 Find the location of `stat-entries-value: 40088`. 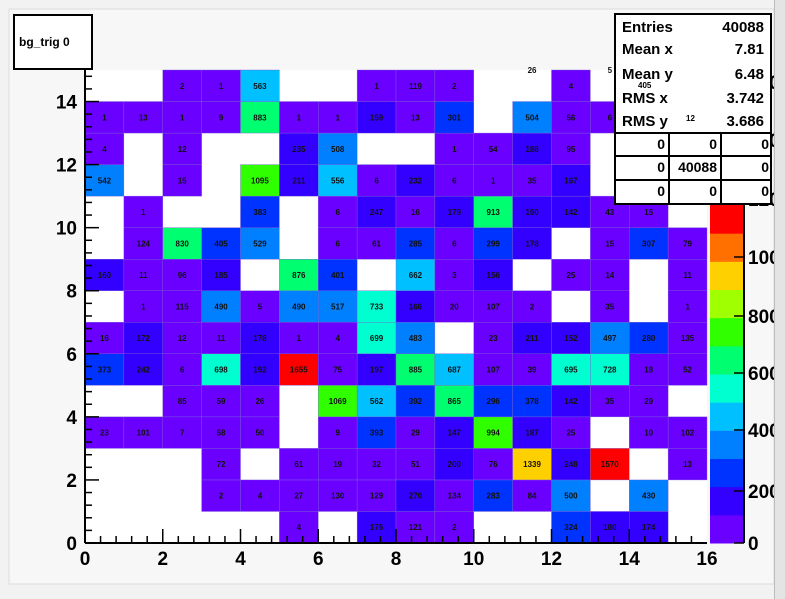

stat-entries-value: 40088 is located at coordinates (743, 27).